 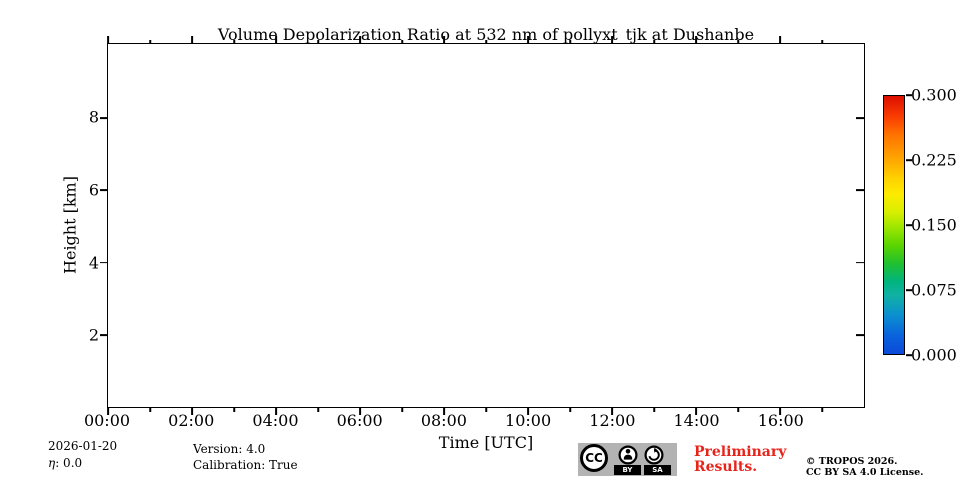 What do you see at coordinates (107, 420) in the screenshot?
I see `x-tick-label: 00:00` at bounding box center [107, 420].